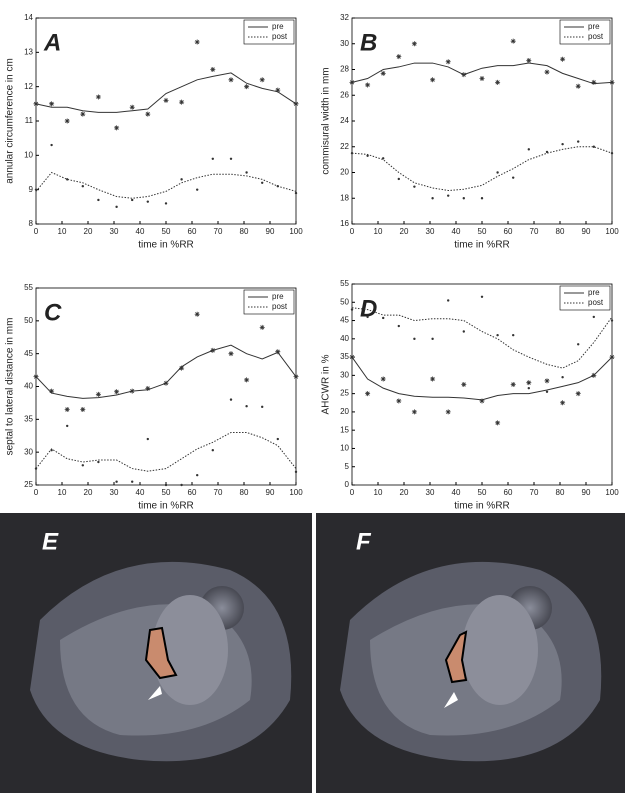 The width and height of the screenshot is (625, 793). What do you see at coordinates (344, 146) in the screenshot?
I see `y-tick-label: 22` at bounding box center [344, 146].